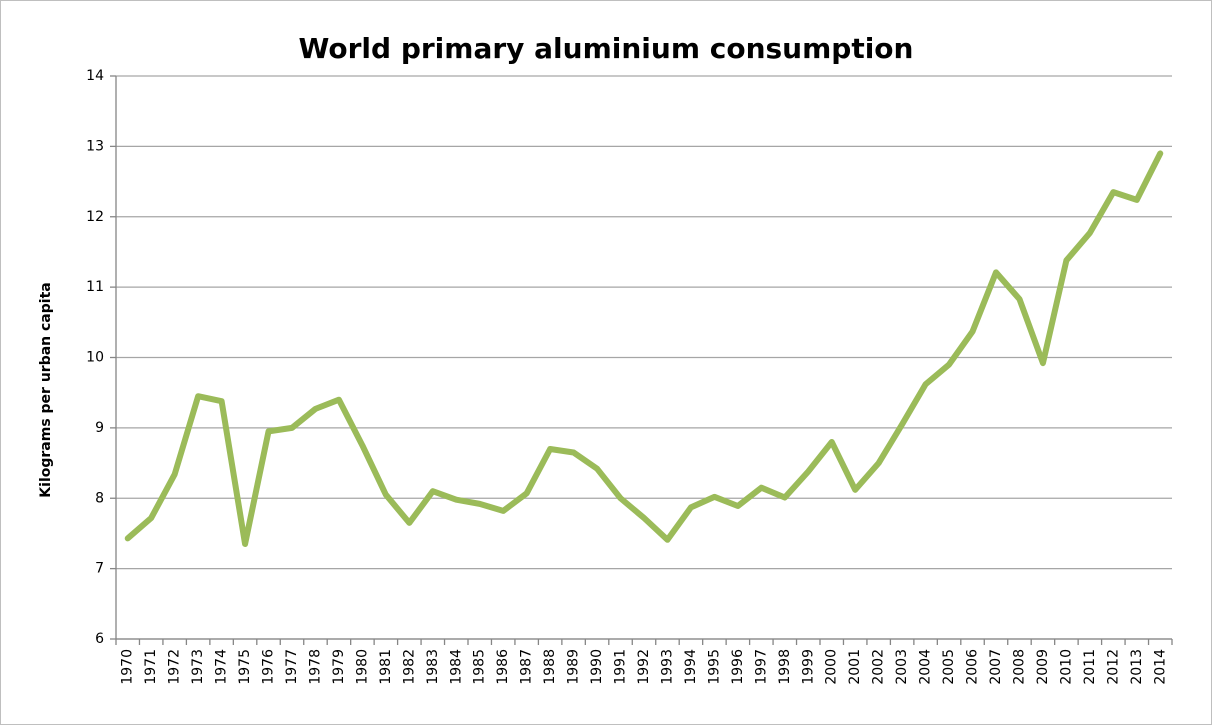 This screenshot has height=725, width=1212. What do you see at coordinates (433, 667) in the screenshot?
I see `x-tick-label: 1983` at bounding box center [433, 667].